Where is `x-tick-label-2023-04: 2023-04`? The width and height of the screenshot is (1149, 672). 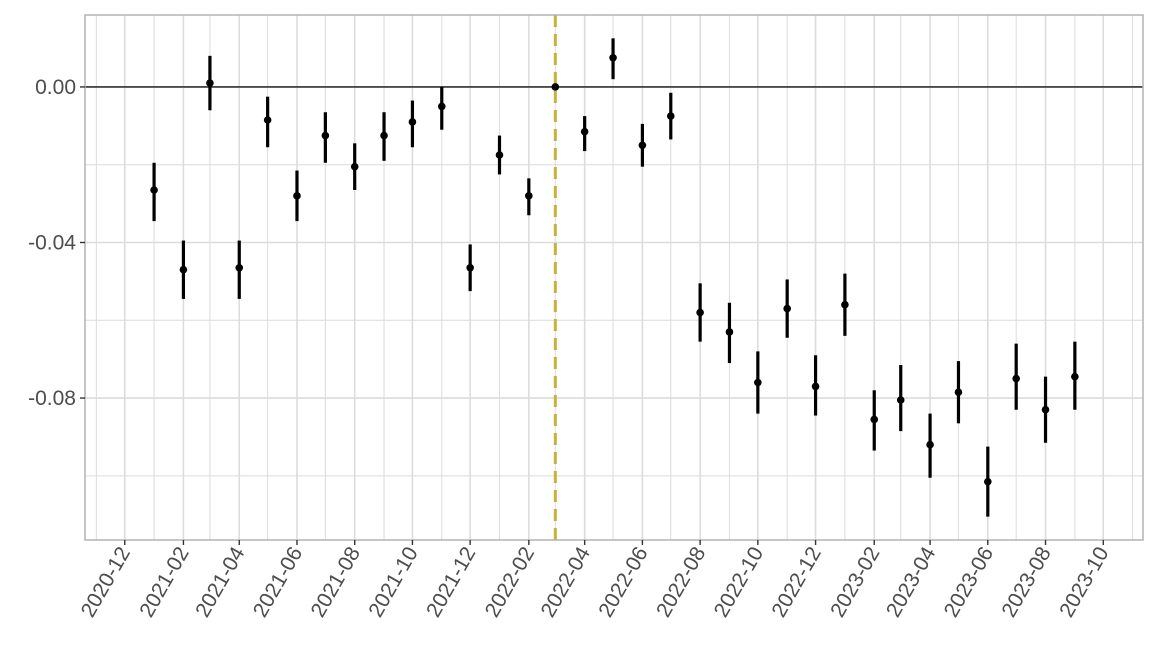 x-tick-label-2023-04: 2023-04 is located at coordinates (911, 582).